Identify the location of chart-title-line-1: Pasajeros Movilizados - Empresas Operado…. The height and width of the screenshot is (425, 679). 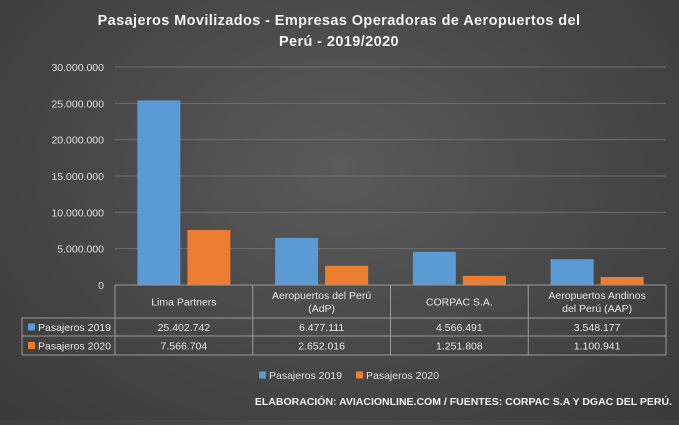
(339, 21).